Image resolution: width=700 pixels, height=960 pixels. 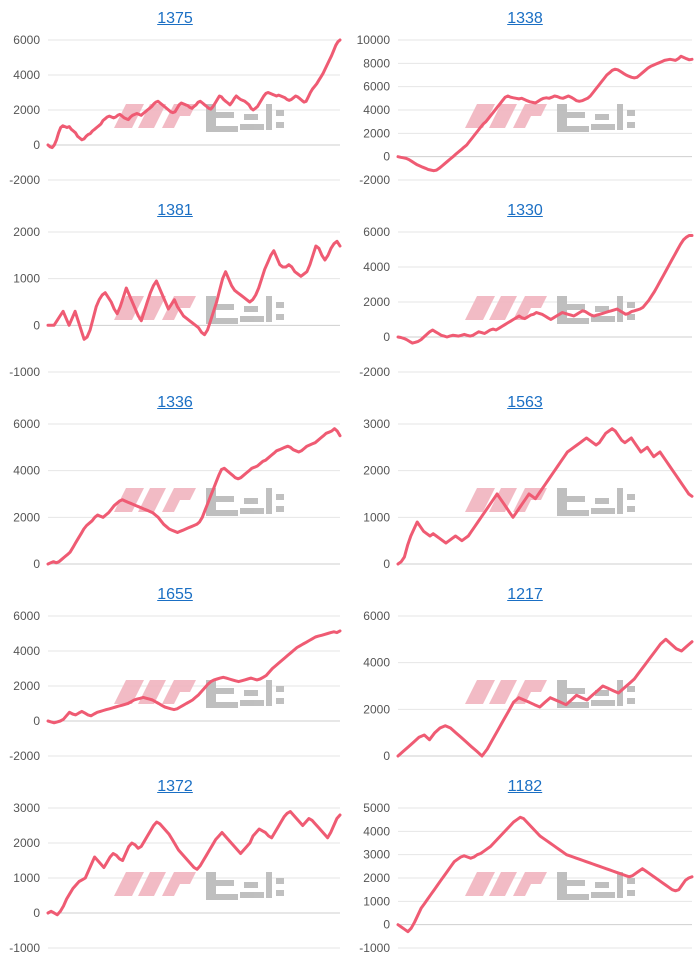 I want to click on chart-panel-1372: 1372 -1000 0 1000 2000 3000, so click(x=175, y=864).